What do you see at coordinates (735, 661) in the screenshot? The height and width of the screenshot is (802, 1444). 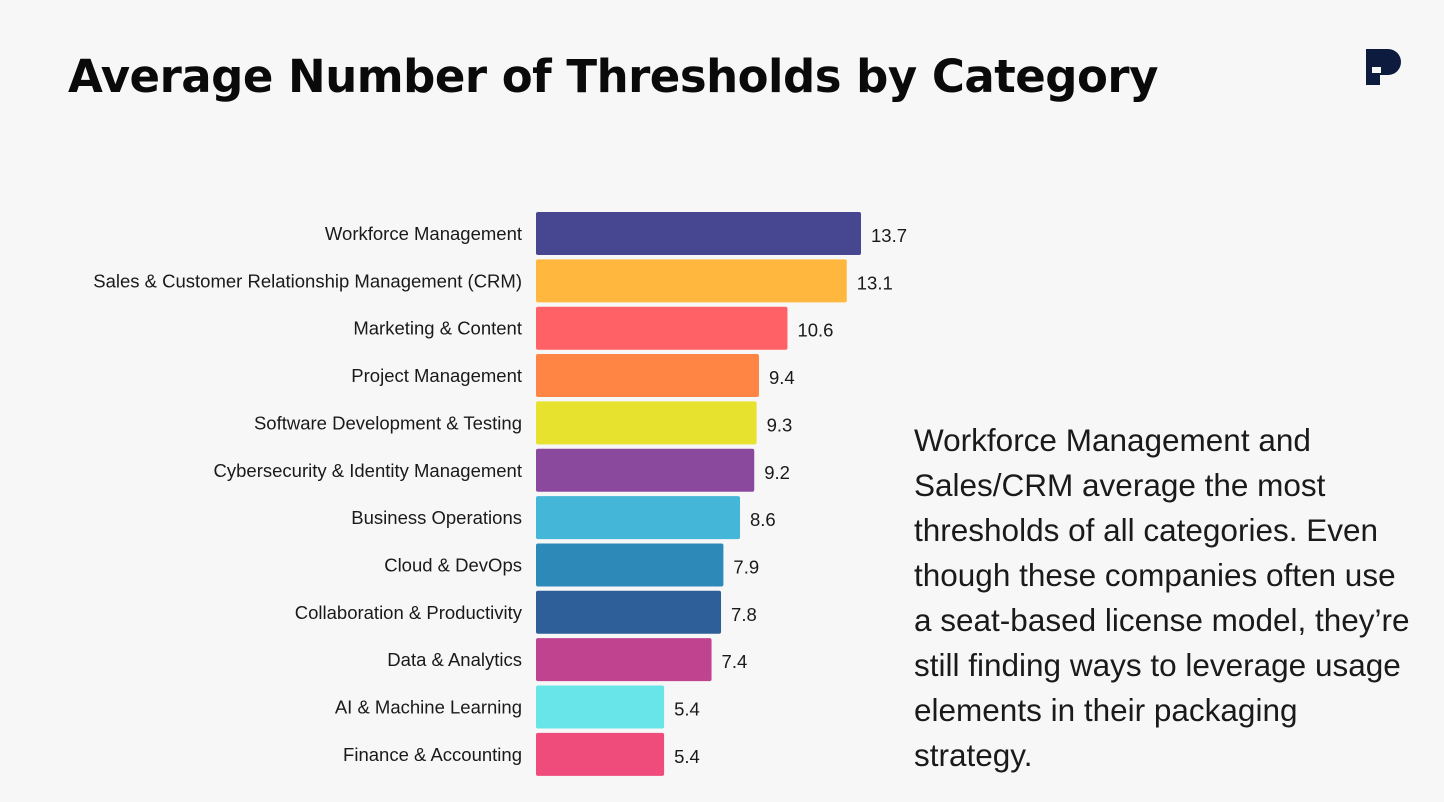 I see `value-label: 7.4` at bounding box center [735, 661].